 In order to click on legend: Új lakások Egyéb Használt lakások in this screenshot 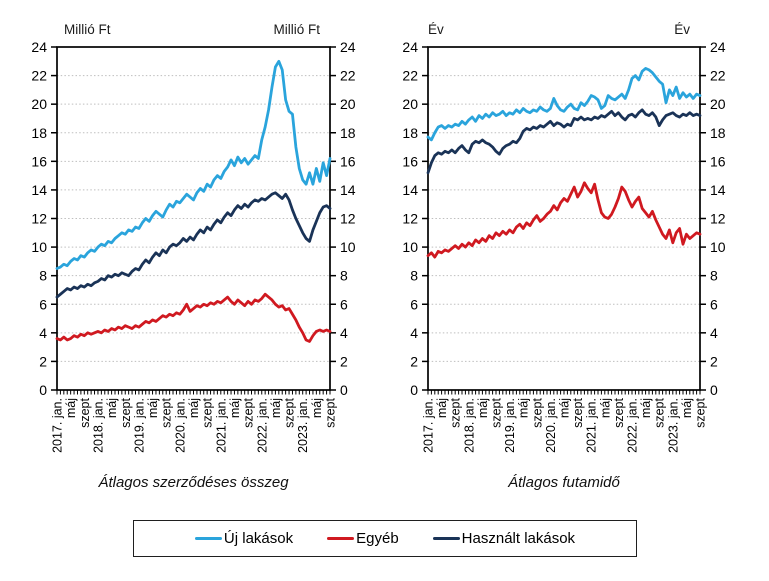, I will do `click(385, 538)`.